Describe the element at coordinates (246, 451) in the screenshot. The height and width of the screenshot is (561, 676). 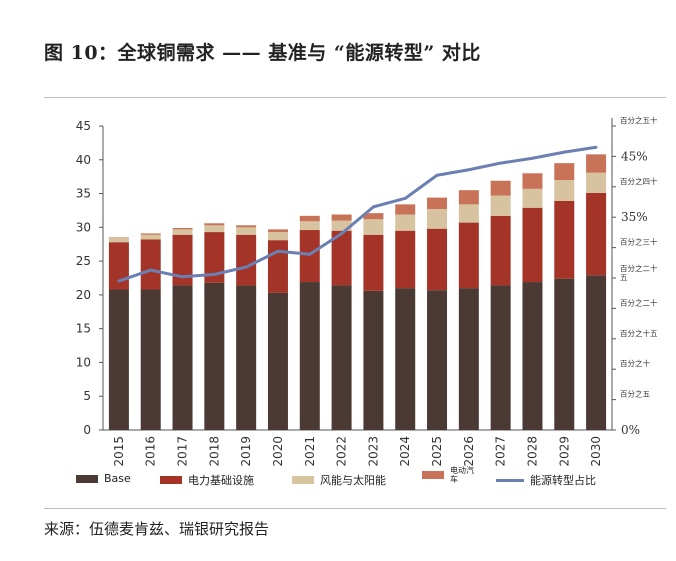
I see `x-tick-label: 2019` at that location.